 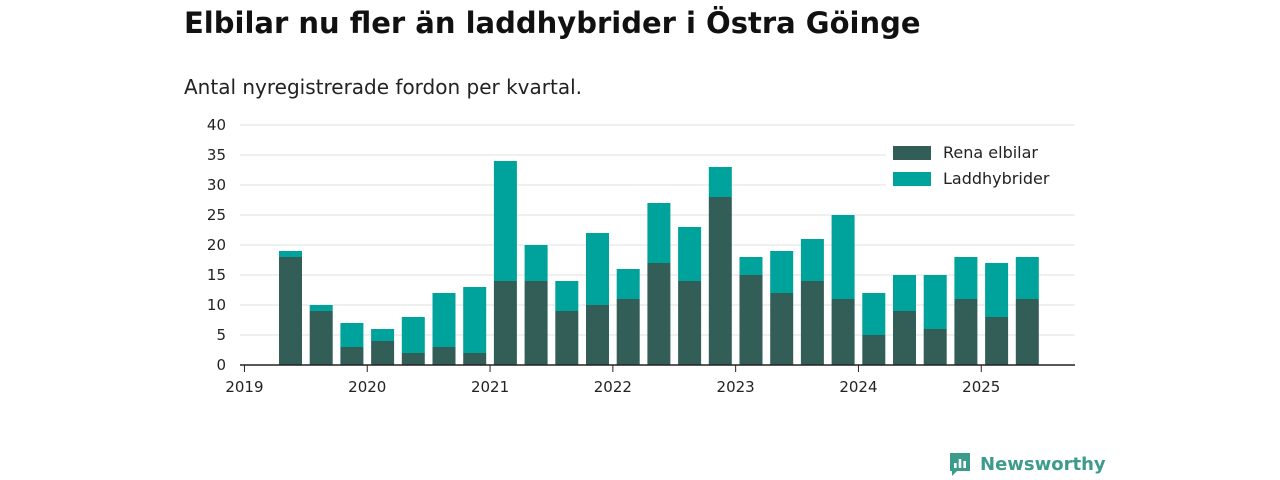 I want to click on x-tick-label: 2024, so click(x=858, y=387).